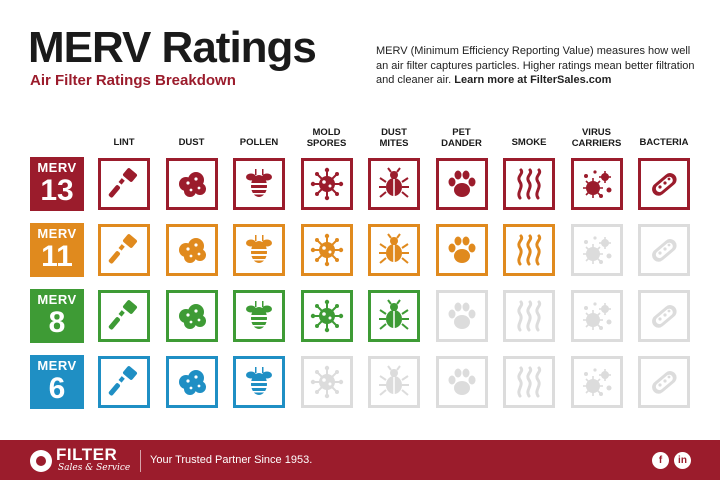  I want to click on cell-merv11-lint, so click(124, 250).